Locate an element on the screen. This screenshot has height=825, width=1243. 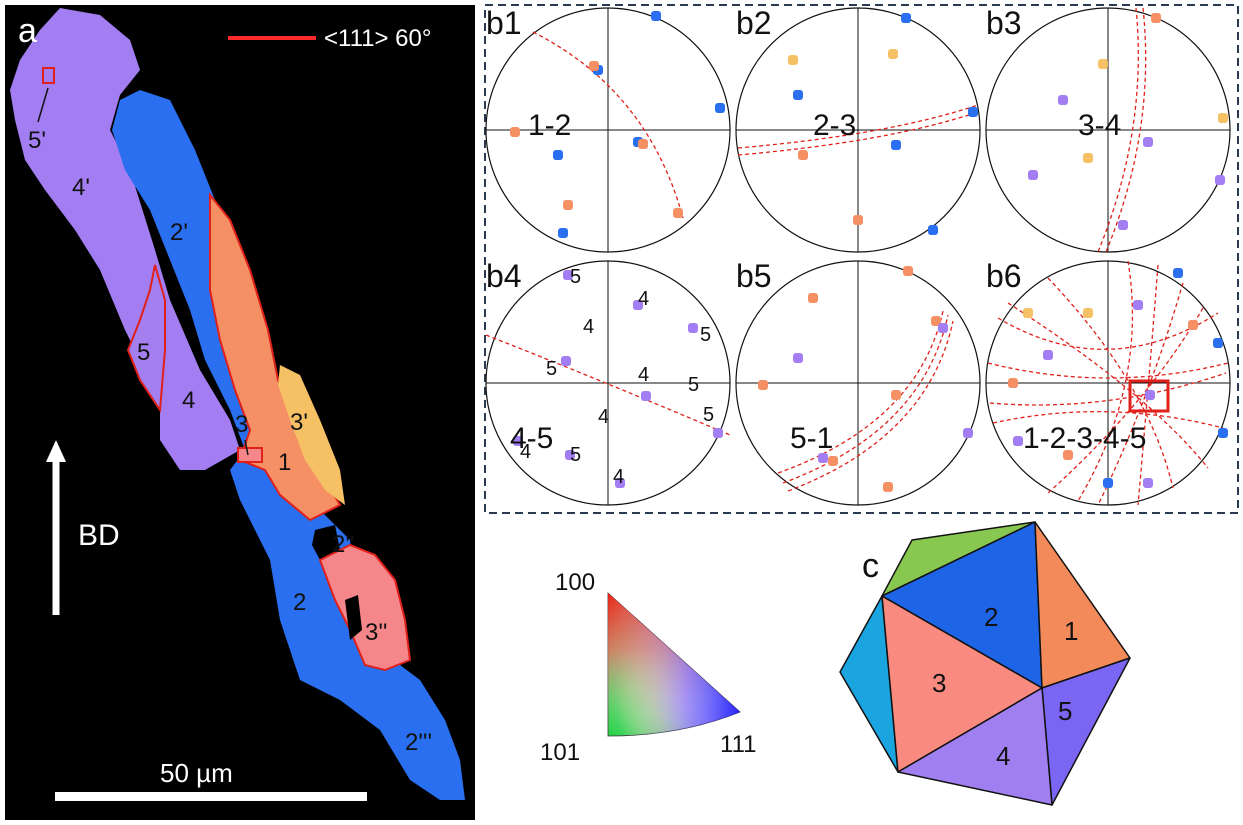
panel-c: c 2 1 3 5 4 is located at coordinates (985, 663).